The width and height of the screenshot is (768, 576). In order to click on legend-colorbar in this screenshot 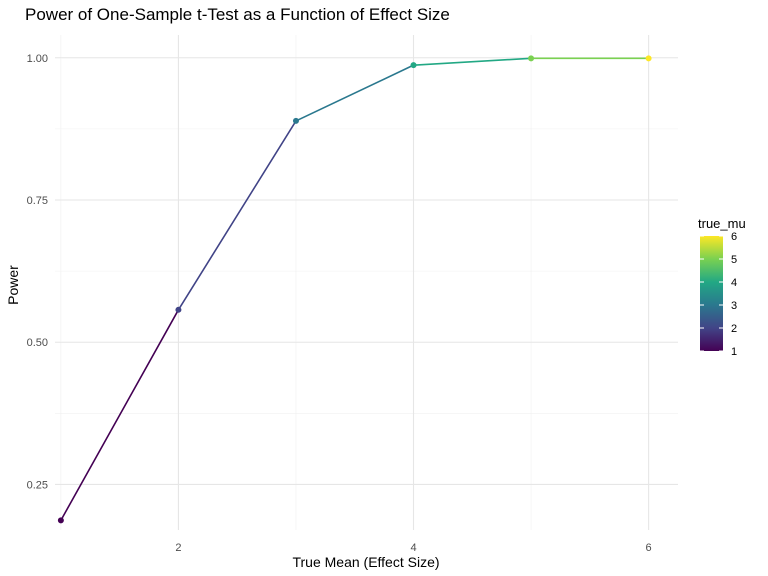, I will do `click(711, 293)`.